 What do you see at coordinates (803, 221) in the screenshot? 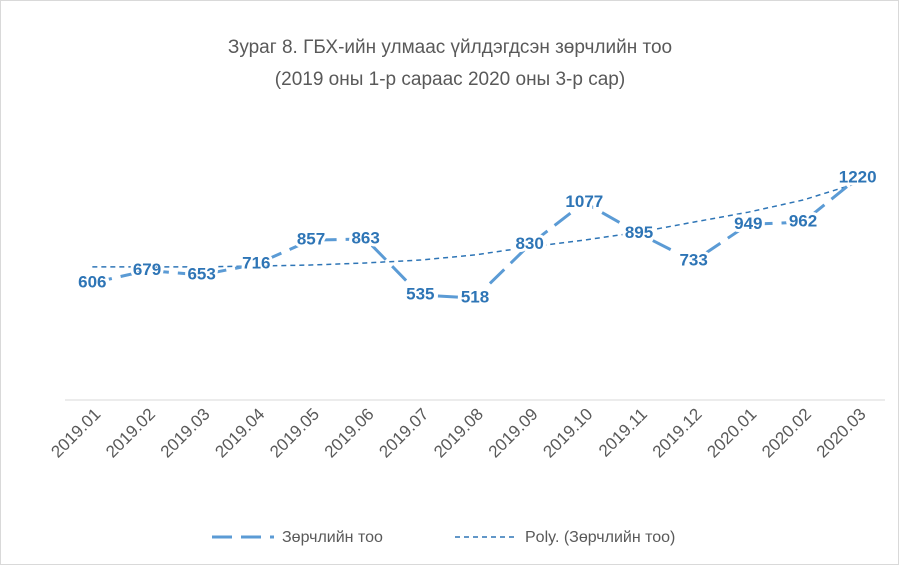
I see `data-label: 962` at bounding box center [803, 221].